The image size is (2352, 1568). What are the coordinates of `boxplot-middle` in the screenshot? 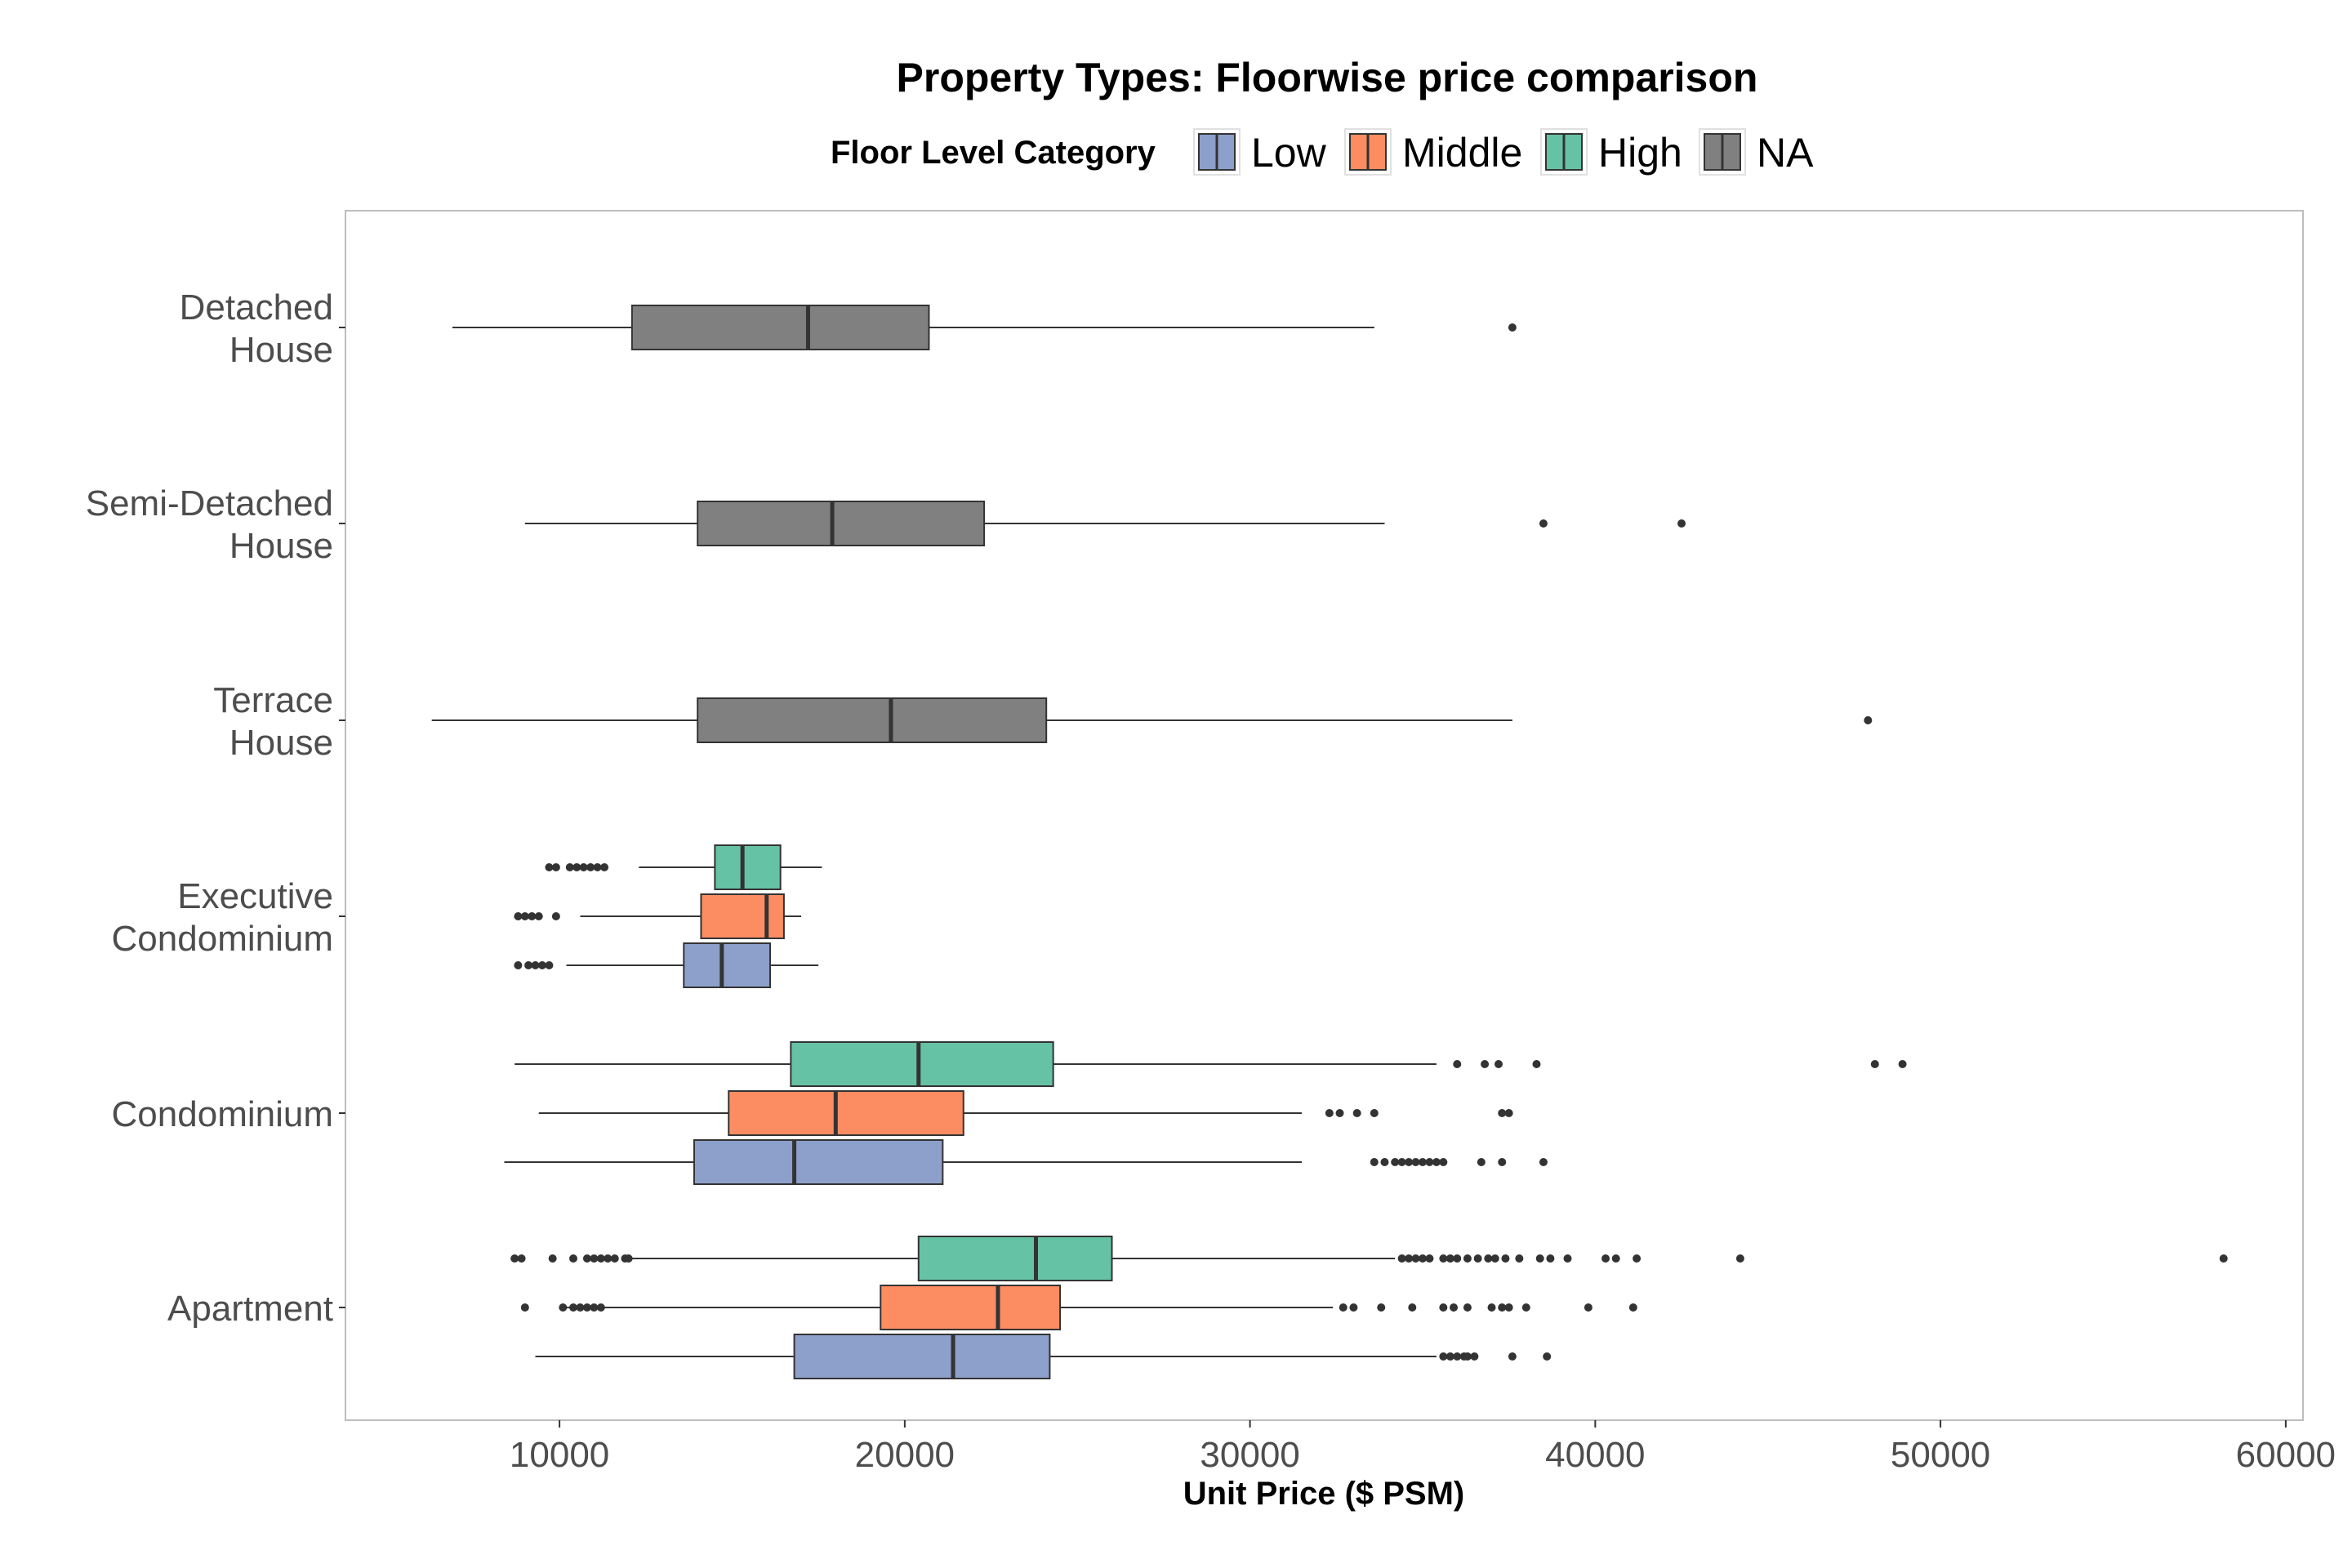 It's located at (1025, 1113).